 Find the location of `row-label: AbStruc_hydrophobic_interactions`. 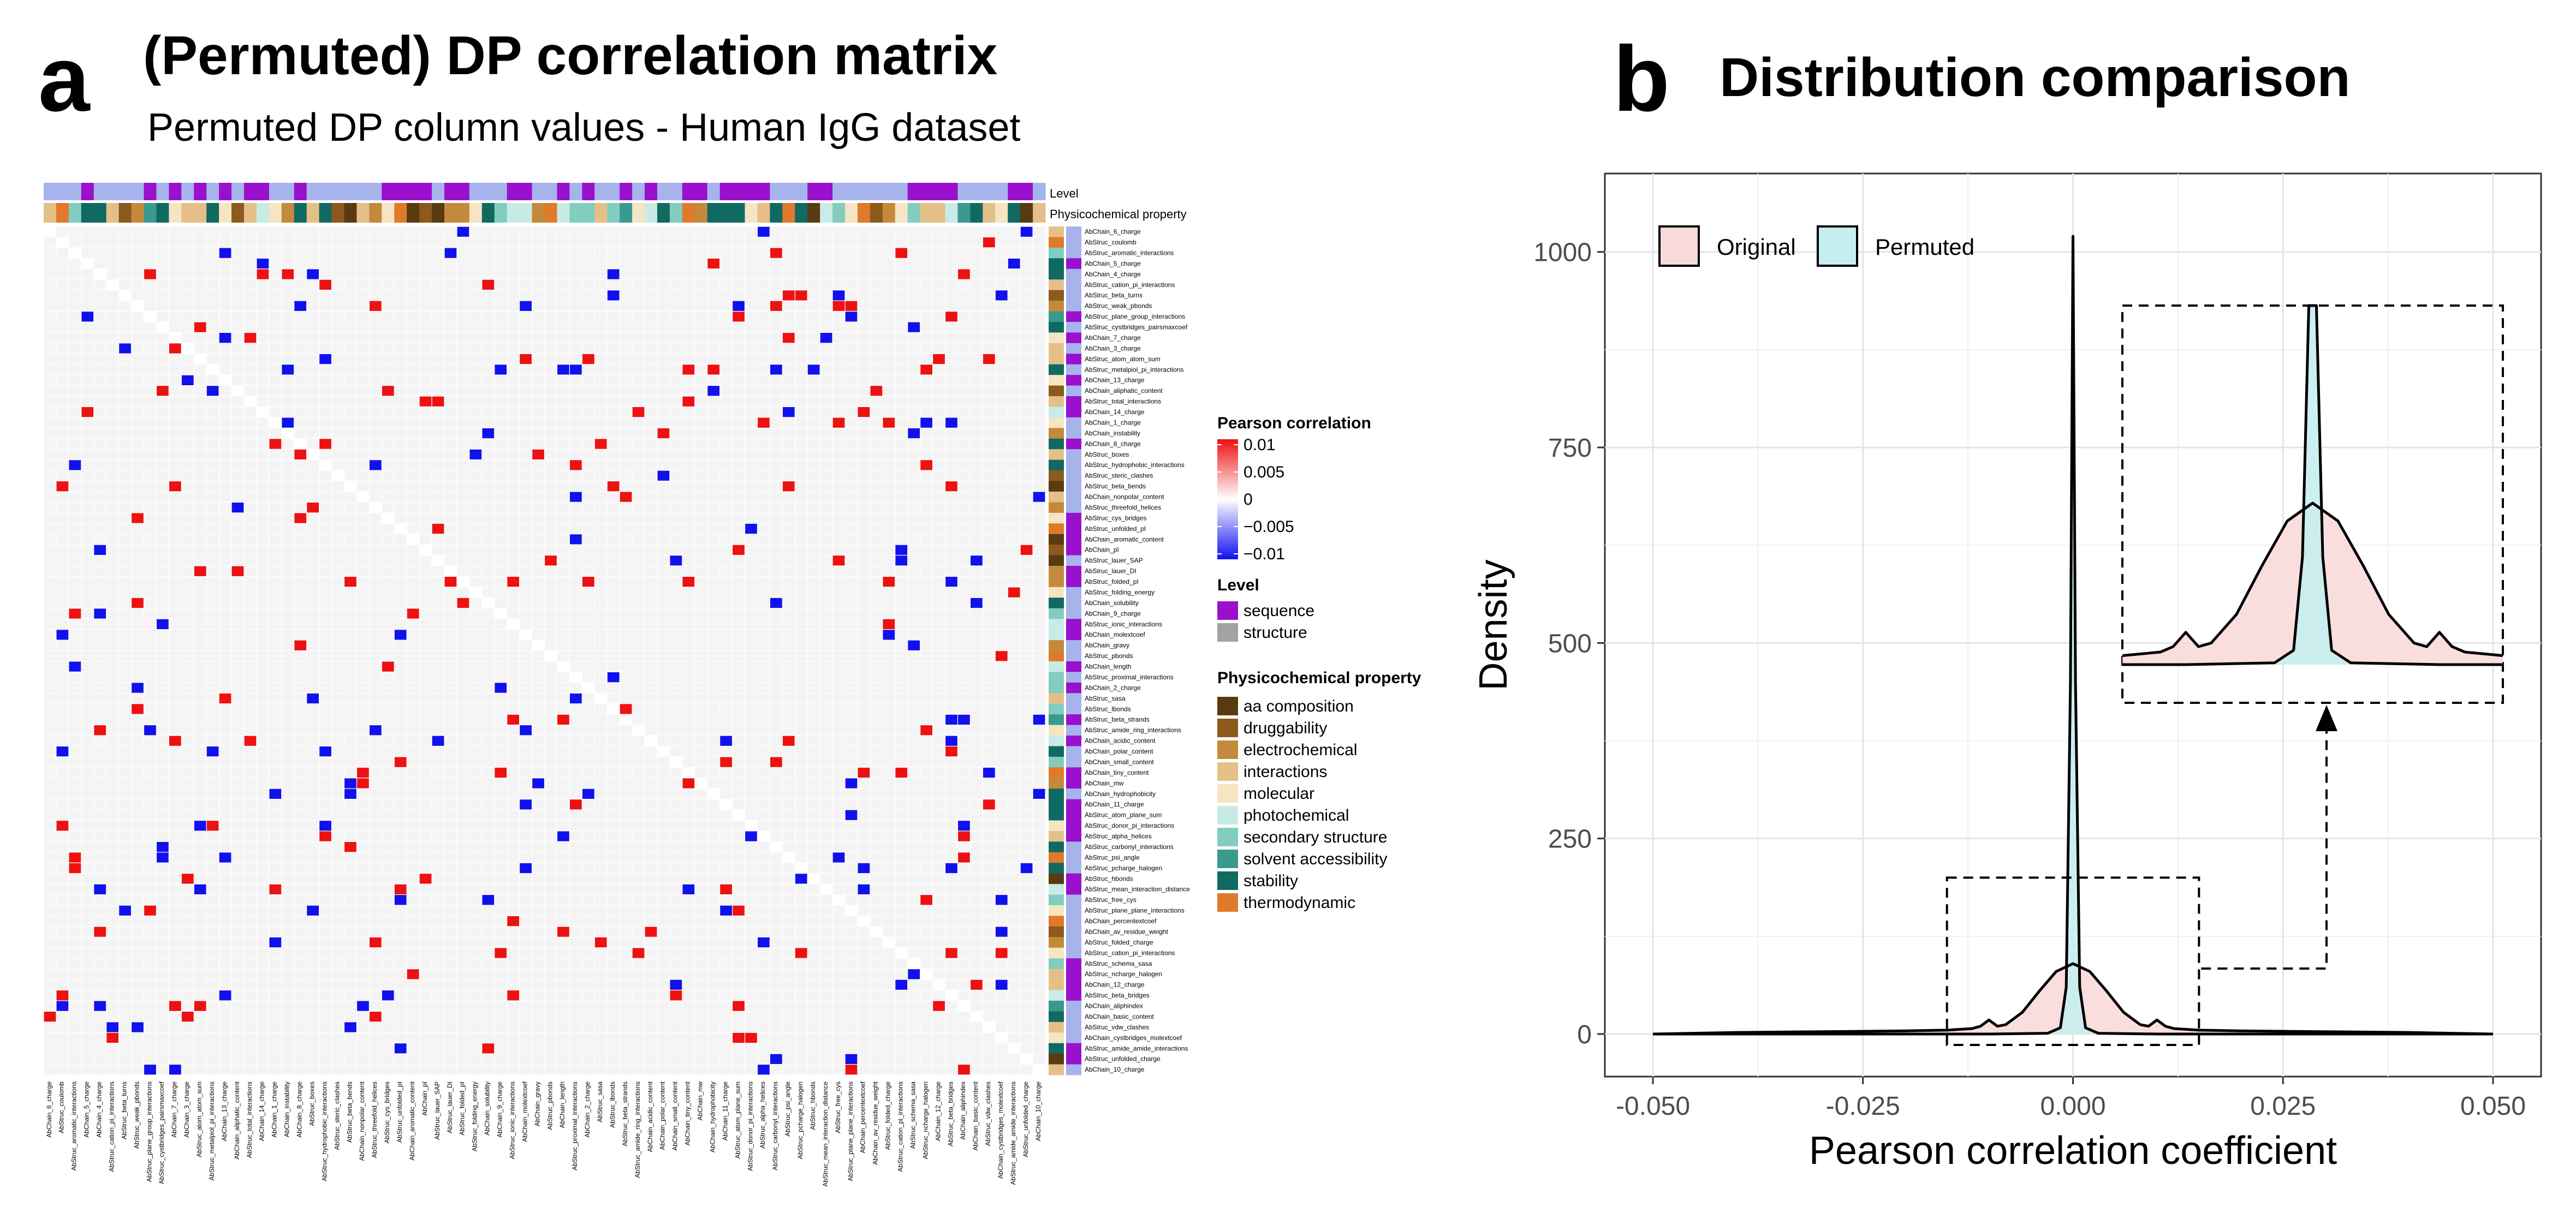

row-label: AbStruc_hydrophobic_interactions is located at coordinates (1135, 465).